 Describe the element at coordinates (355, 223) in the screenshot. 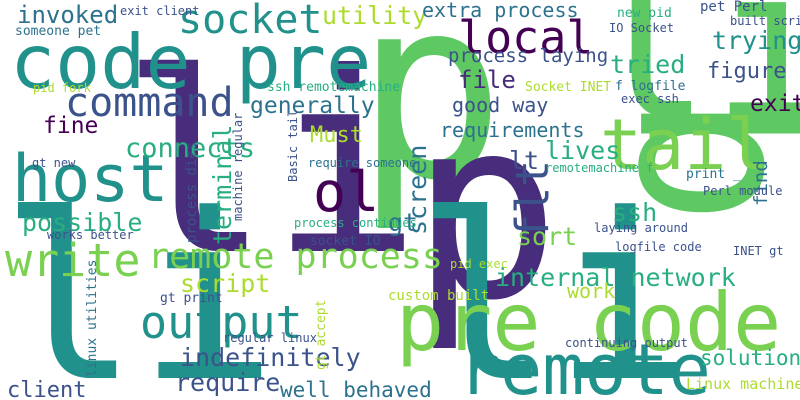

I see `cloud-word: process continues` at that location.